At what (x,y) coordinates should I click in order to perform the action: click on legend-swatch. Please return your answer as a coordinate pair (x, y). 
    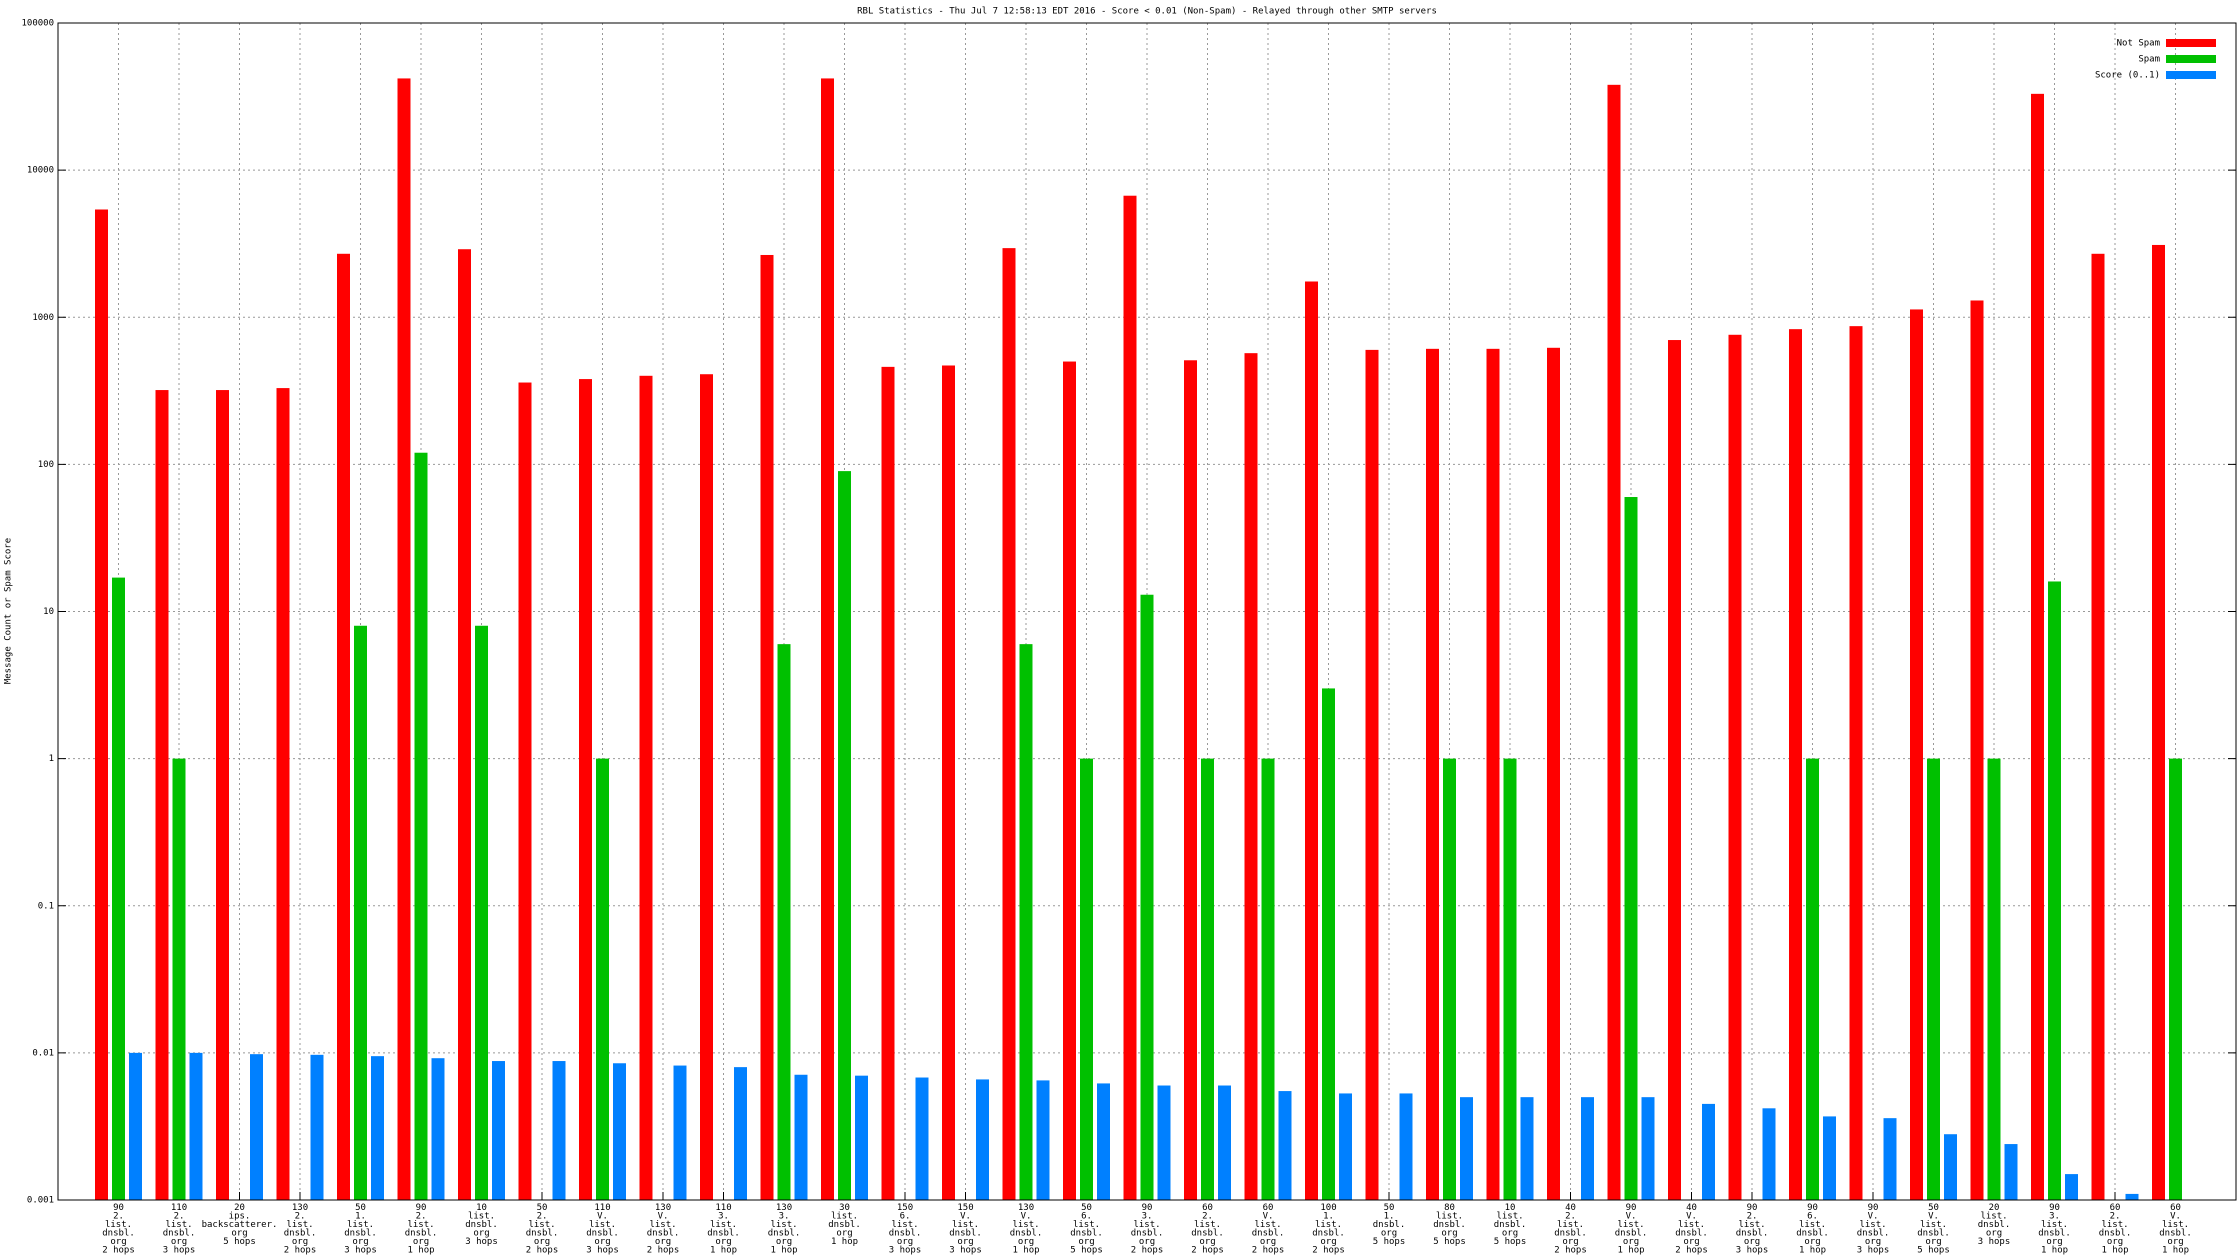
    Looking at the image, I should click on (2191, 43).